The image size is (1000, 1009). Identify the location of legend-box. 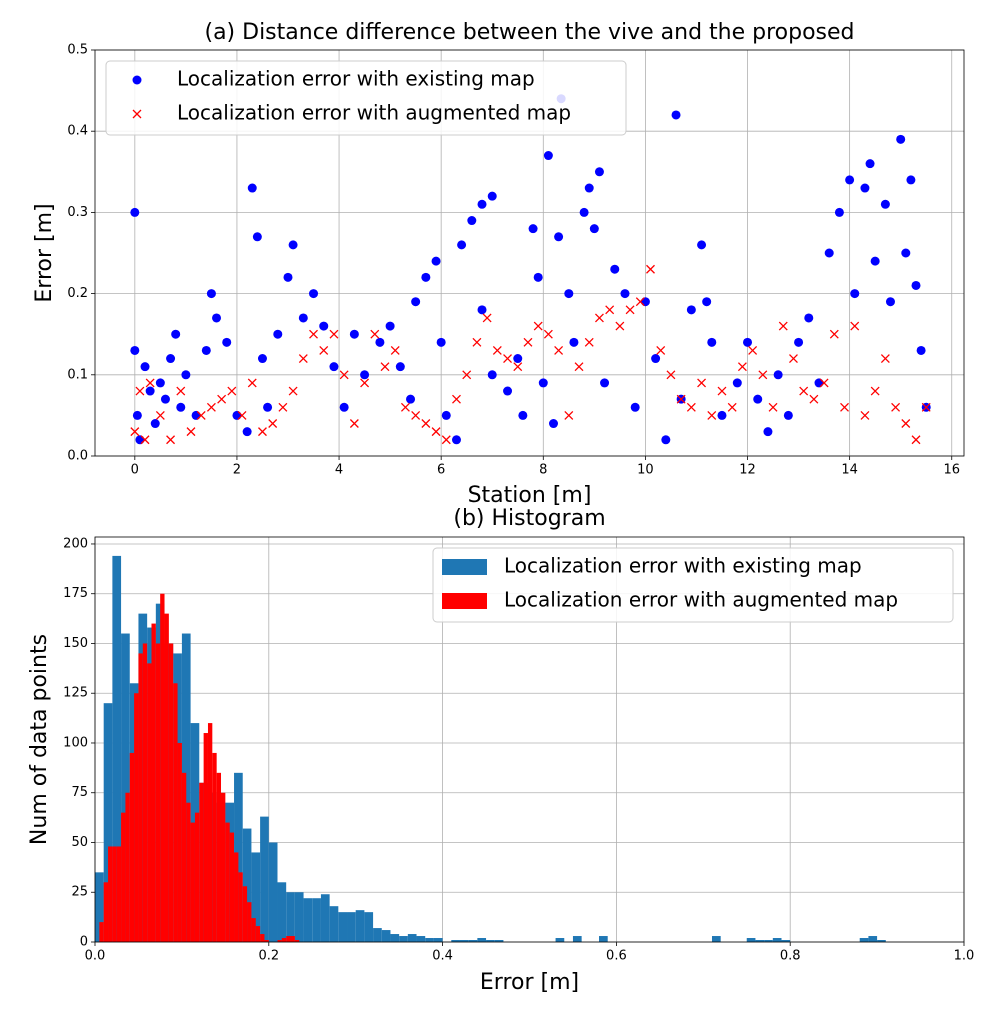
(693, 585).